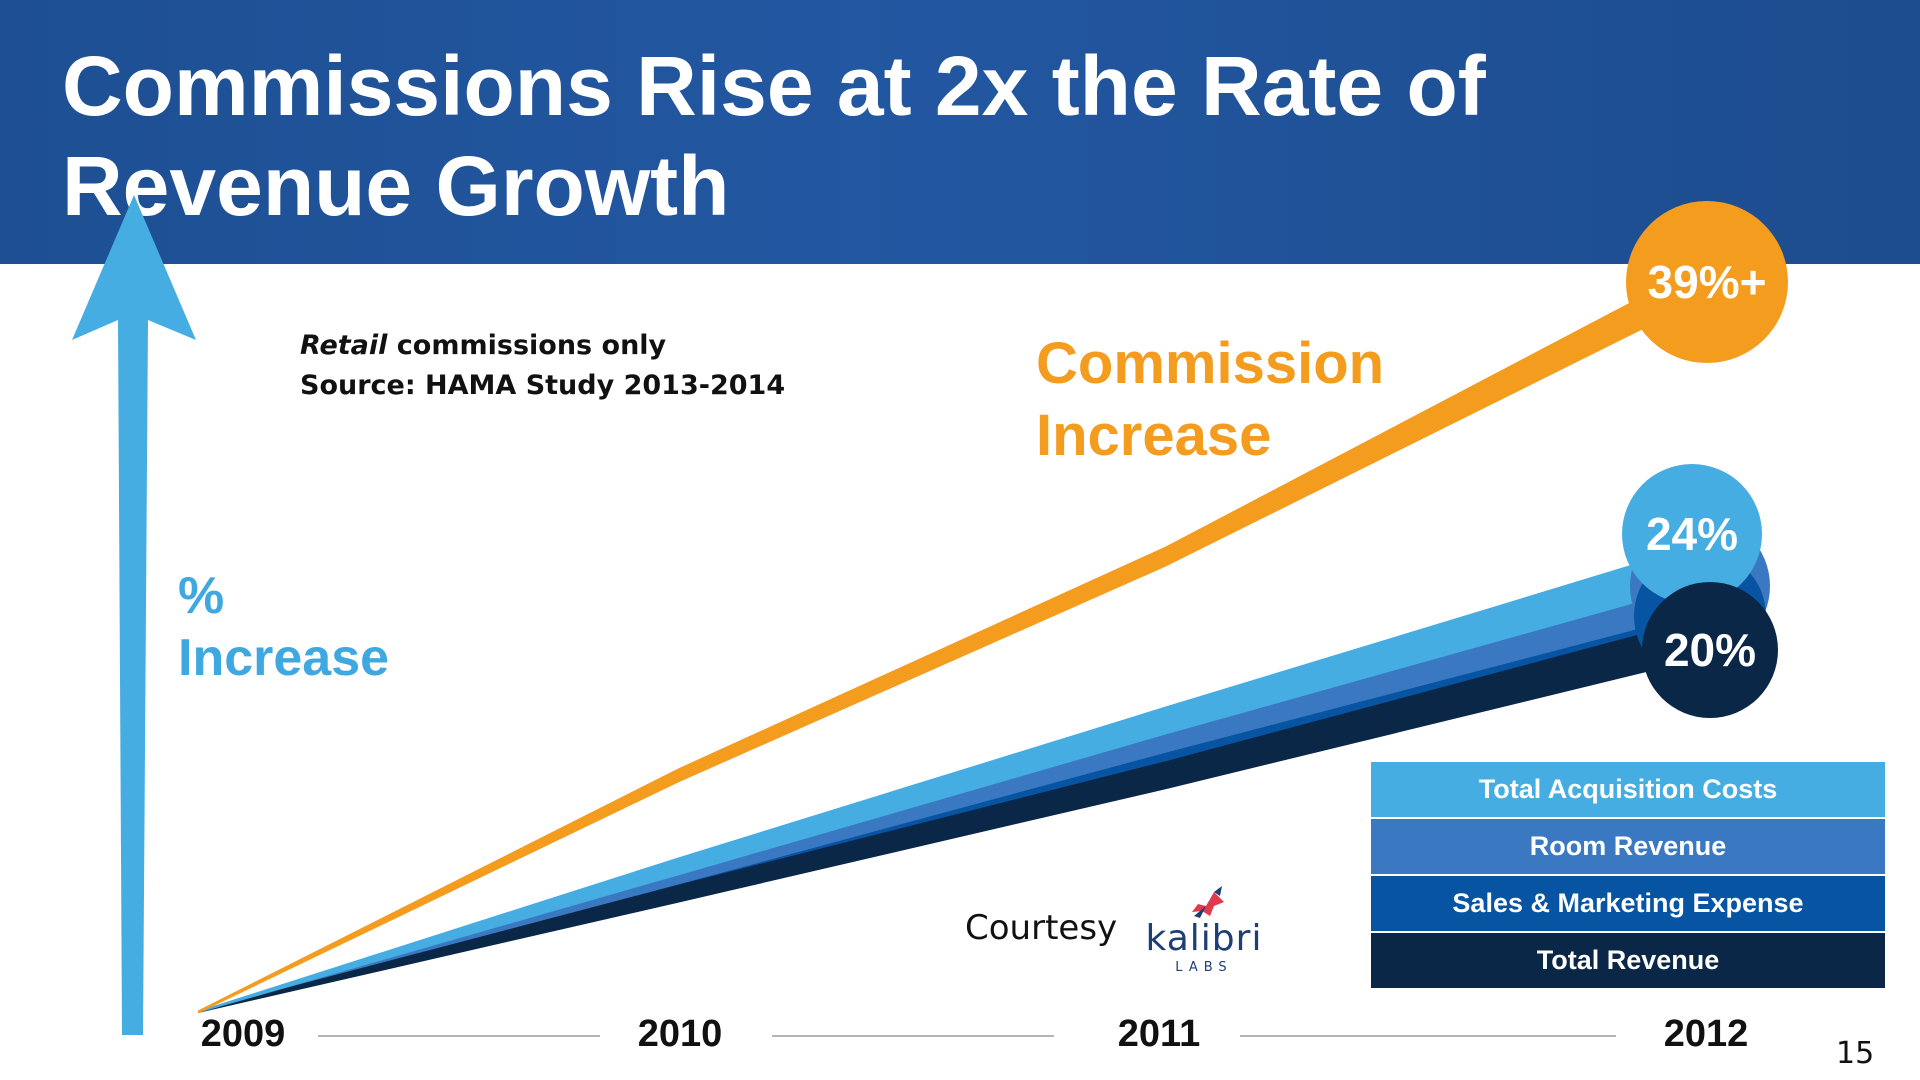  I want to click on title-line-1: Commissions Rise at 2x the Rate of, so click(774, 86).